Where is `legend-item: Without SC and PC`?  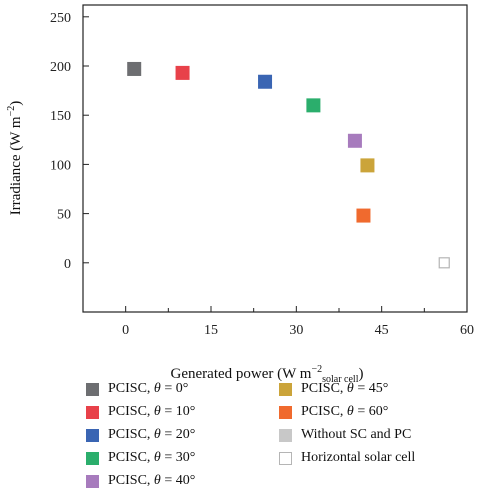 legend-item: Without SC and PC is located at coordinates (345, 435).